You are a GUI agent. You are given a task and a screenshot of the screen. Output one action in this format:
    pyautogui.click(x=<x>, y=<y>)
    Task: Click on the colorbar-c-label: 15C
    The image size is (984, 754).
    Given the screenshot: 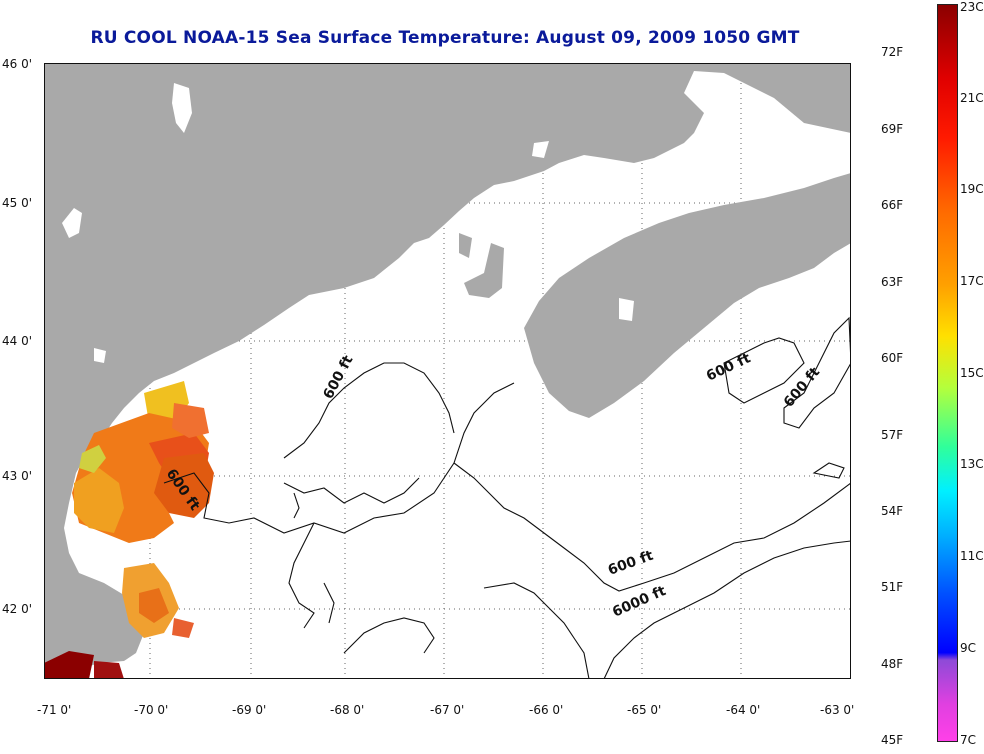 What is the action you would take?
    pyautogui.click(x=972, y=373)
    